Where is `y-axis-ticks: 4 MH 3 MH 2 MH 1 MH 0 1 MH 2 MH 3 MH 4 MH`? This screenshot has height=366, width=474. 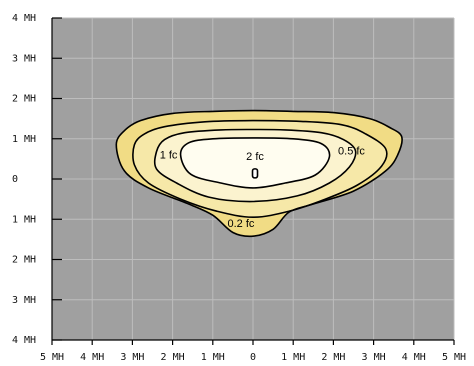 y-axis-ticks: 4 MH 3 MH 2 MH 1 MH 0 1 MH 2 MH 3 MH 4 MH is located at coordinates (37, 179).